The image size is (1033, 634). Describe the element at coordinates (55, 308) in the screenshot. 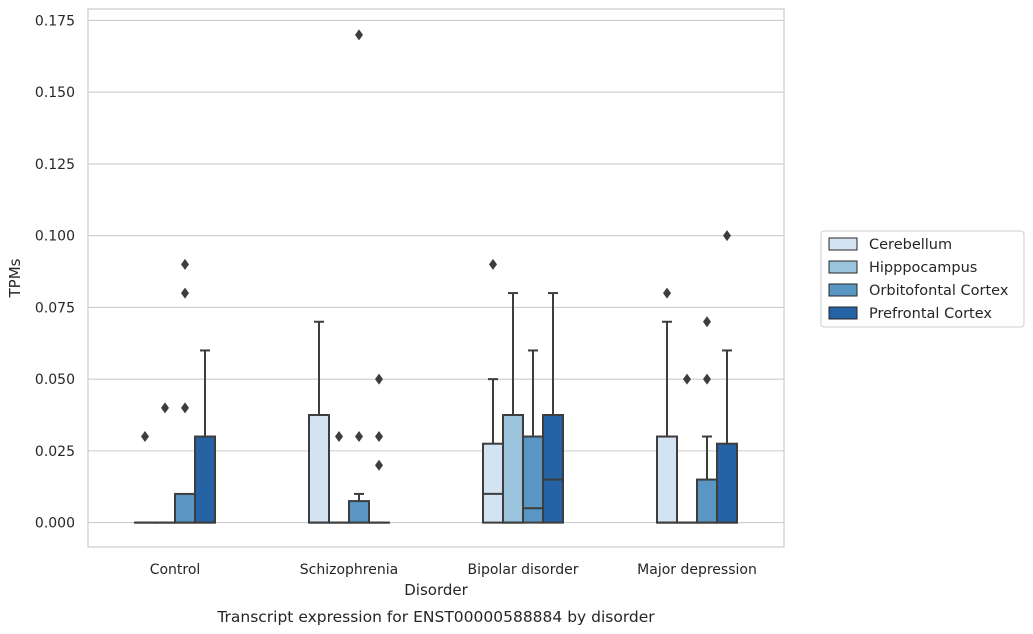

I see `y-tick-label: 0.075` at that location.